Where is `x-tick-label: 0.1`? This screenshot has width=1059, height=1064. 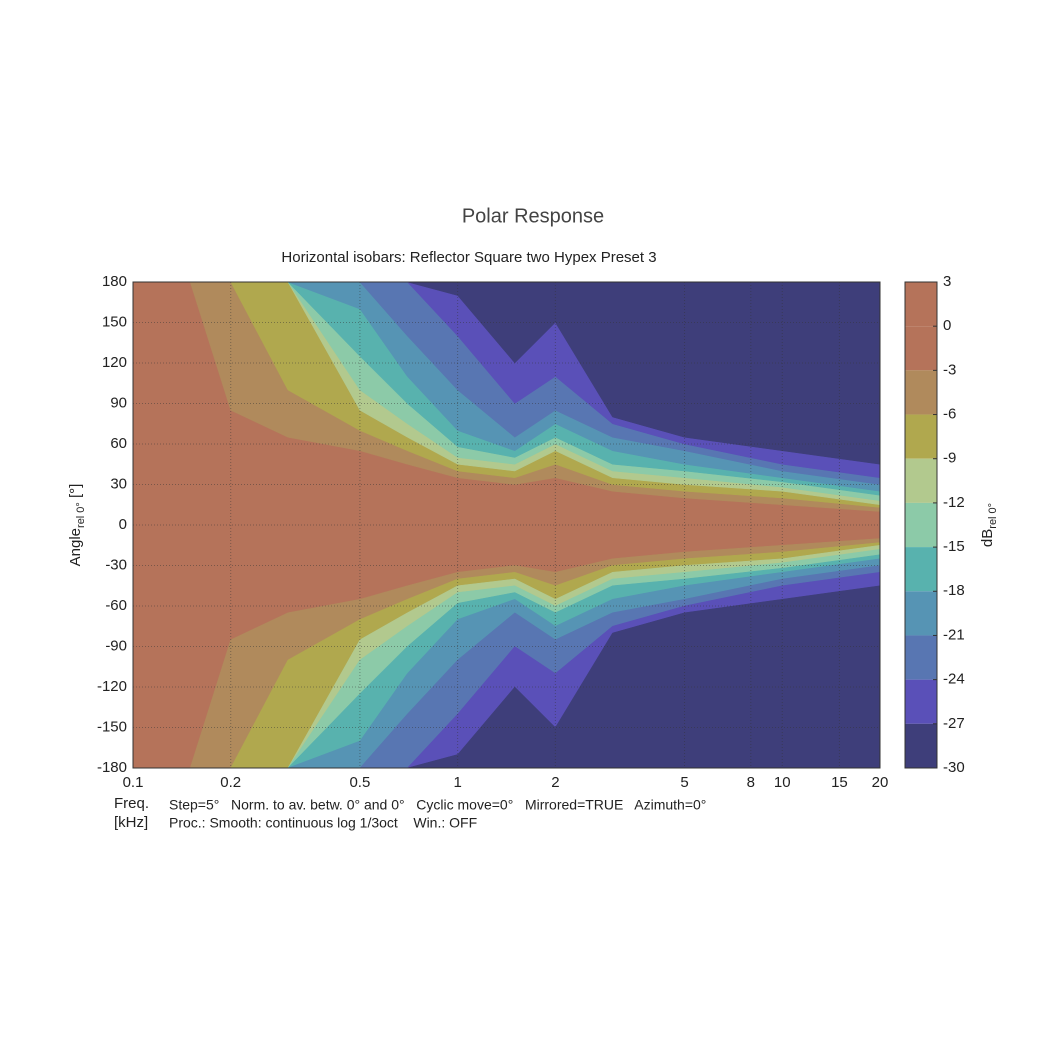 x-tick-label: 0.1 is located at coordinates (133, 782).